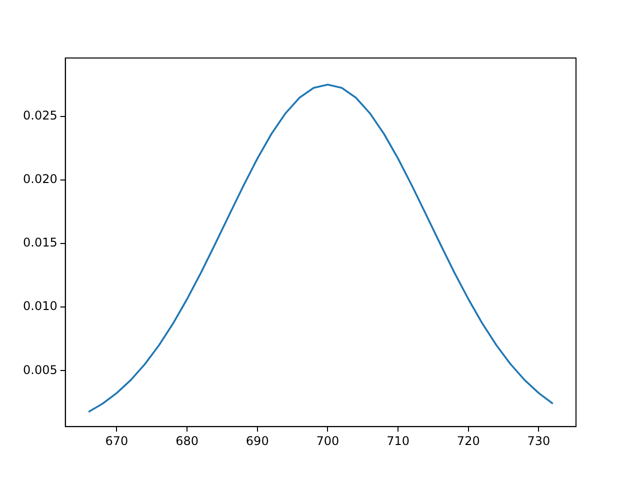 The image size is (640, 480). What do you see at coordinates (40, 179) in the screenshot?
I see `y-tick-label: 0.020` at bounding box center [40, 179].